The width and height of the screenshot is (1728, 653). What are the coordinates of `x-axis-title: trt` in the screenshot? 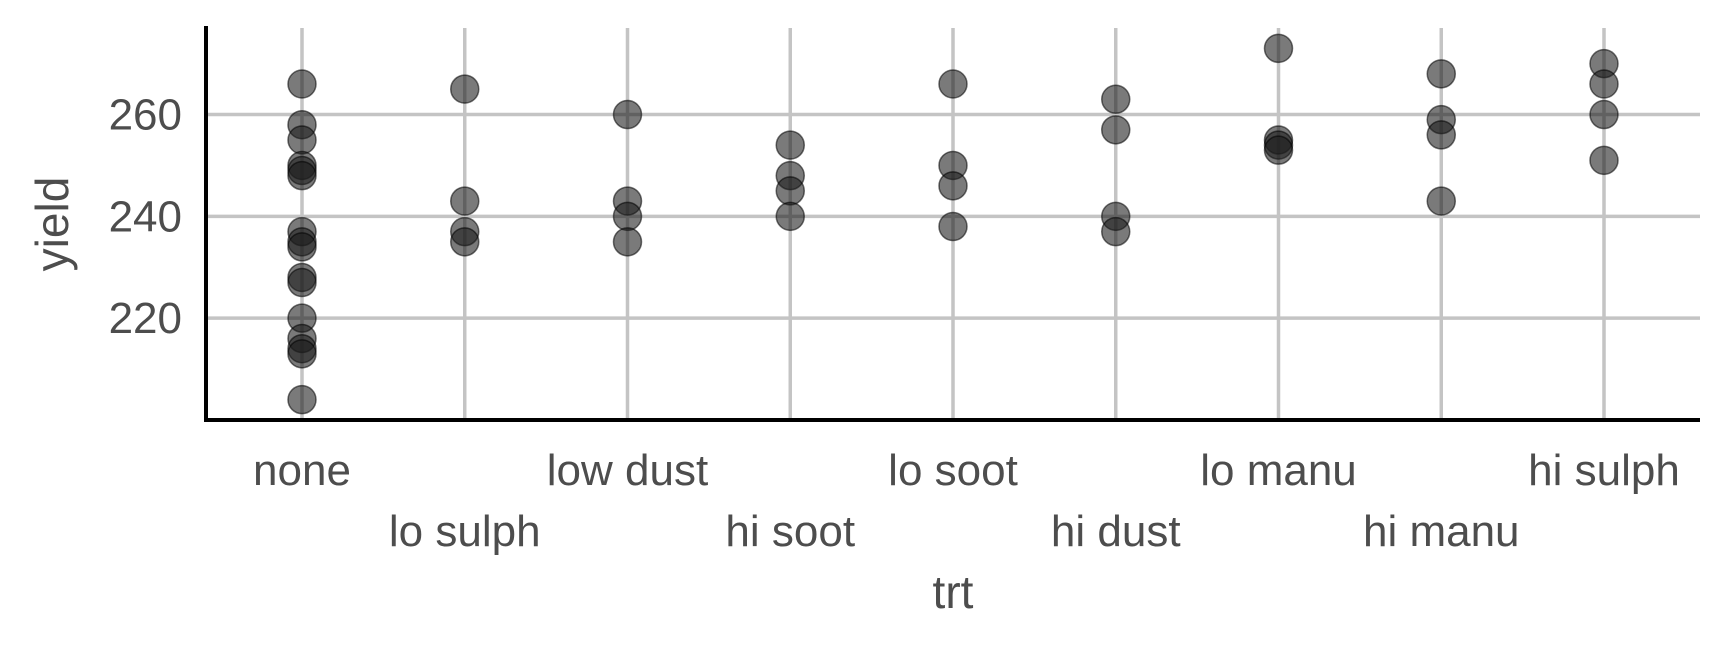 It's located at (953, 592).